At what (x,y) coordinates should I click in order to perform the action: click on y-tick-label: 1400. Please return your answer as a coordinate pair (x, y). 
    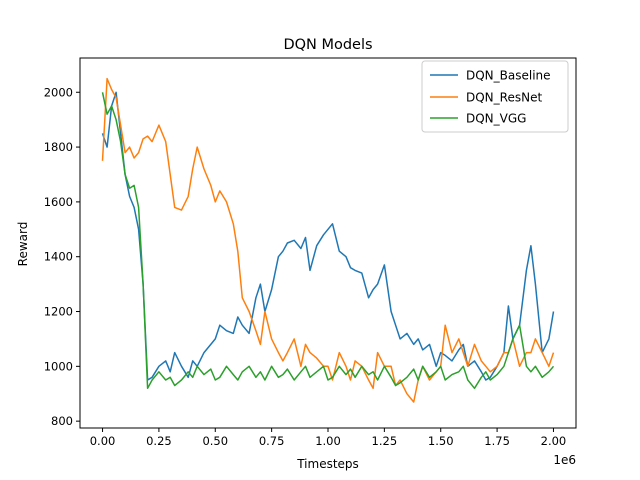
    Looking at the image, I should click on (58, 257).